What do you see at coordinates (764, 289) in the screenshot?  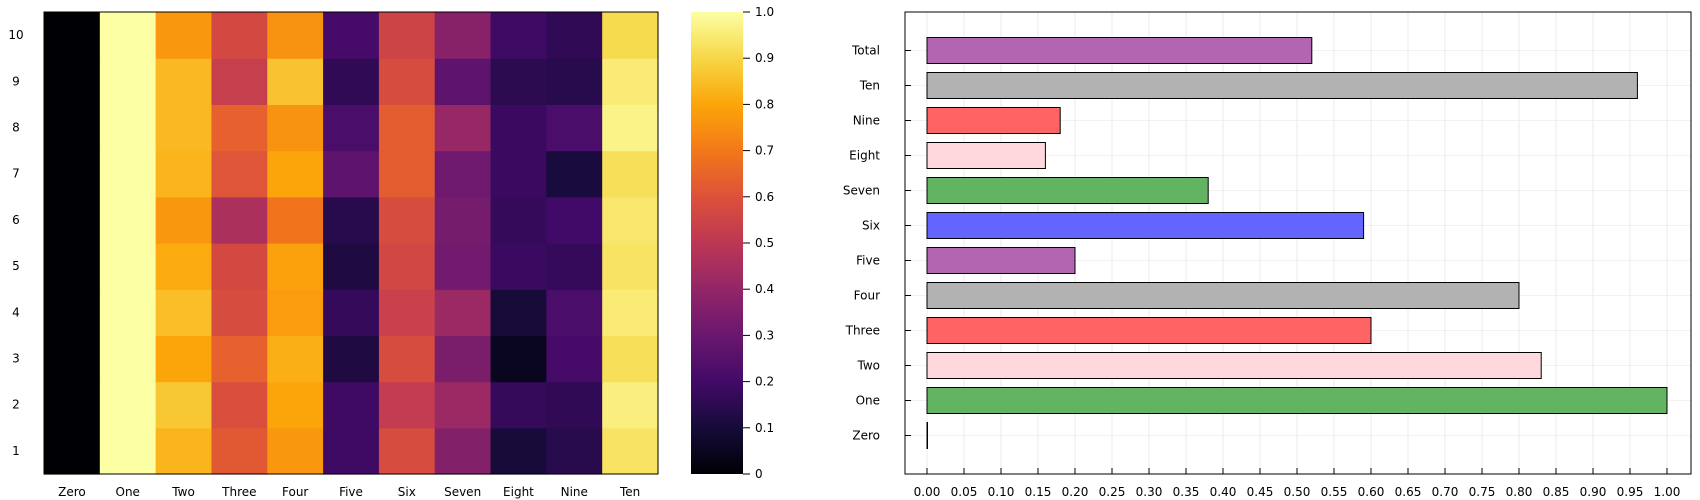 I see `colorbar-tick-label: 0.4` at bounding box center [764, 289].